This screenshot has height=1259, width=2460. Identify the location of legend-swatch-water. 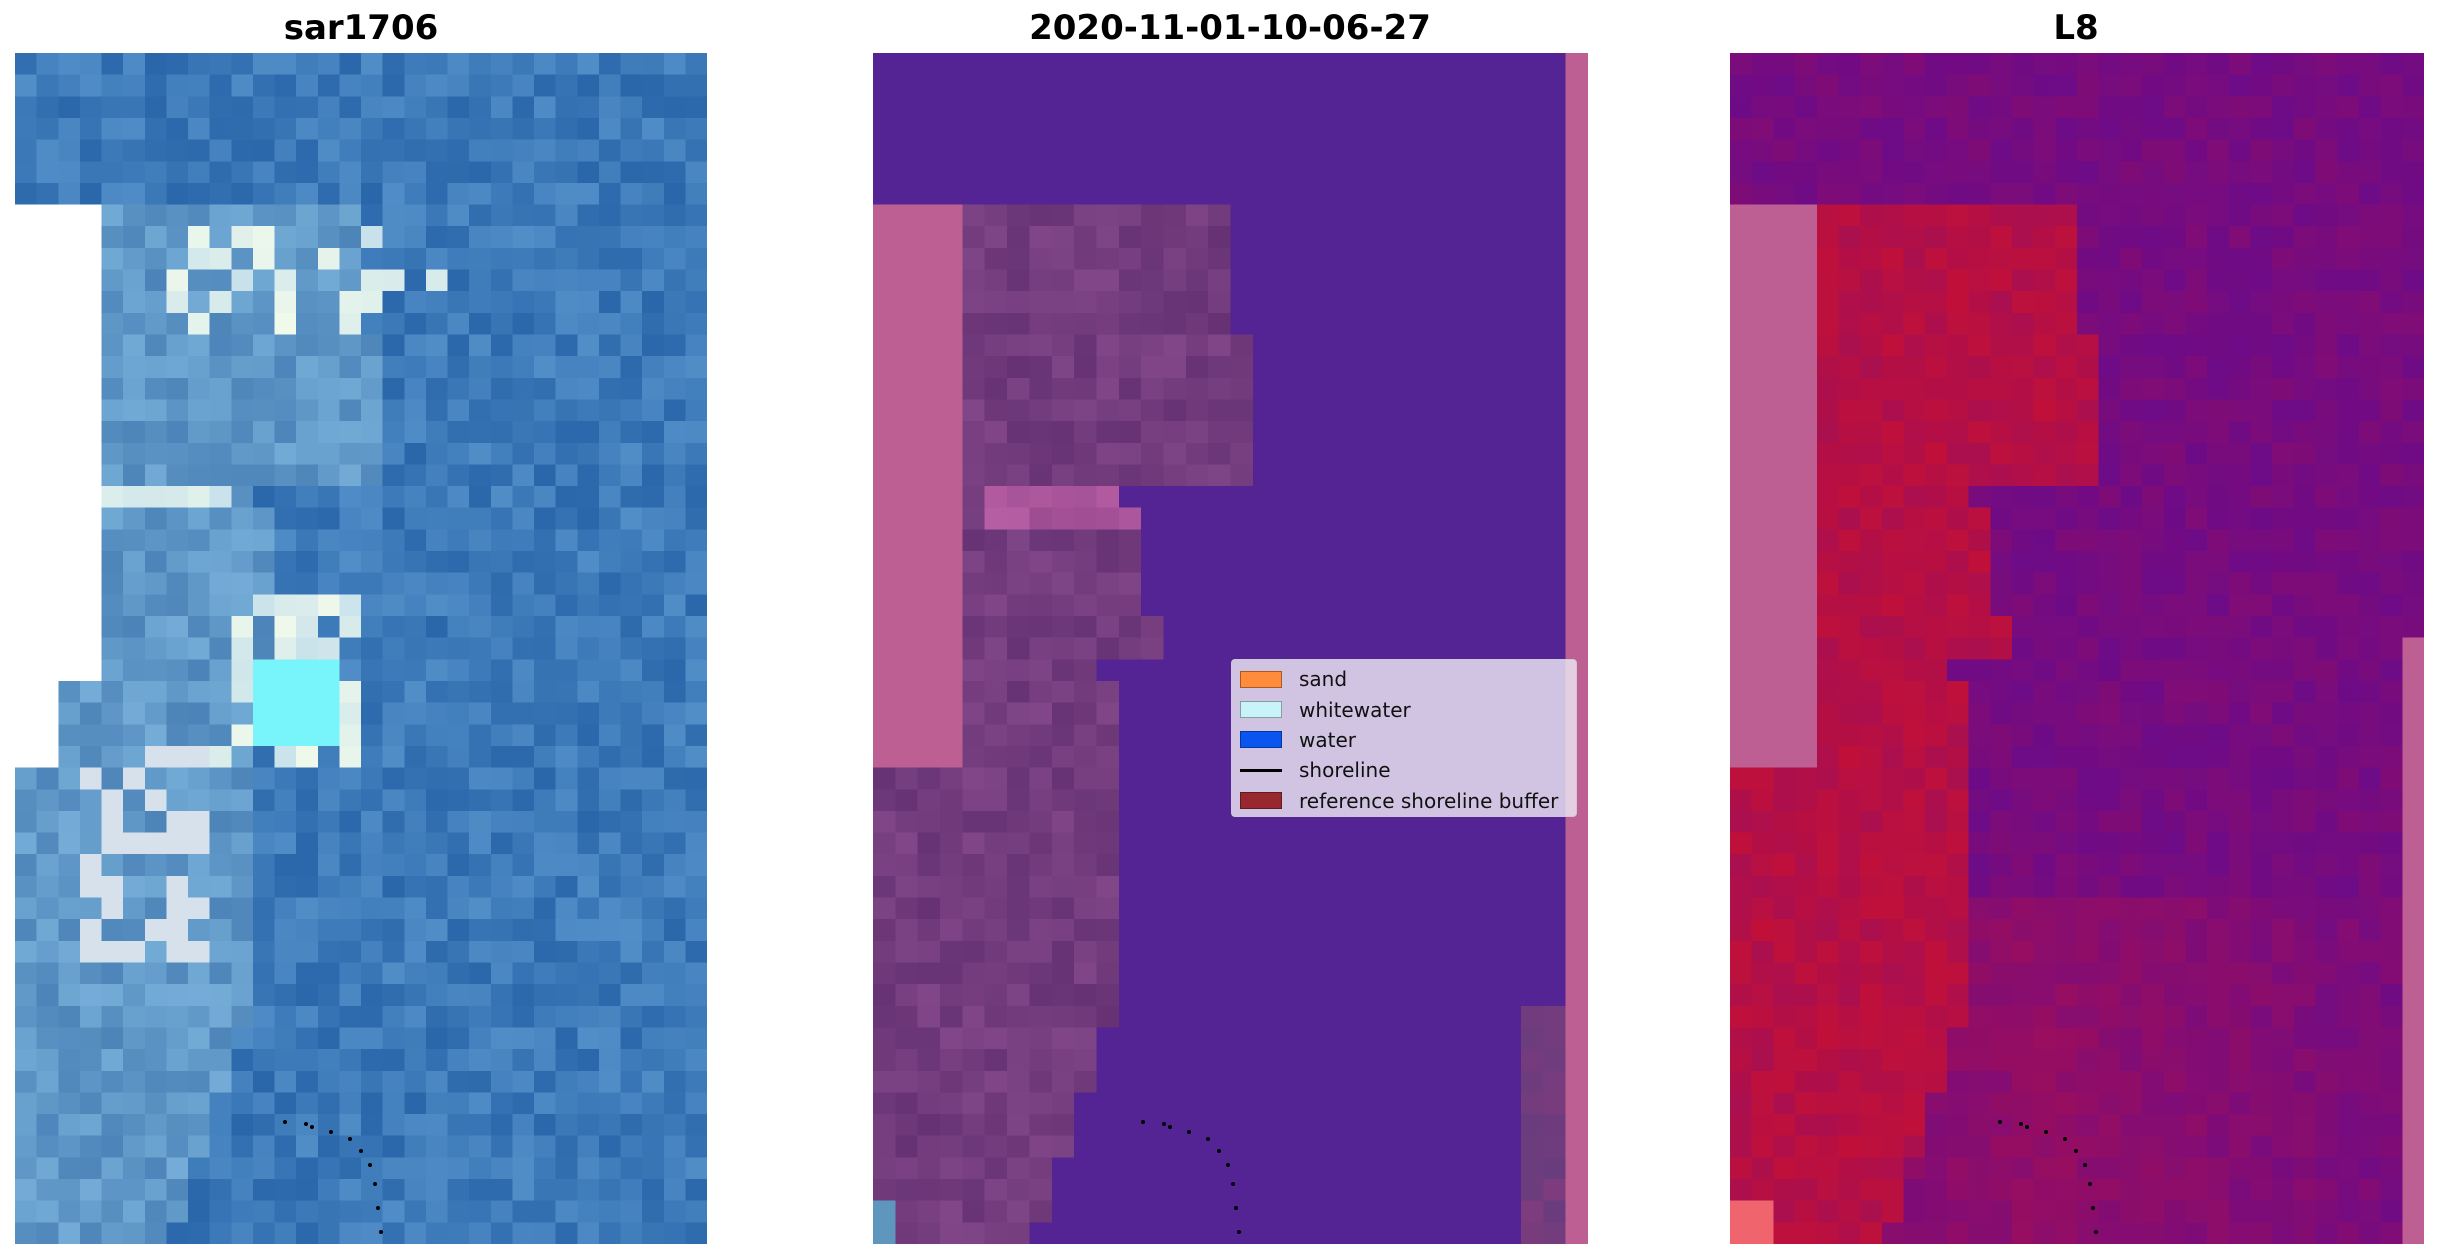
(1261, 740).